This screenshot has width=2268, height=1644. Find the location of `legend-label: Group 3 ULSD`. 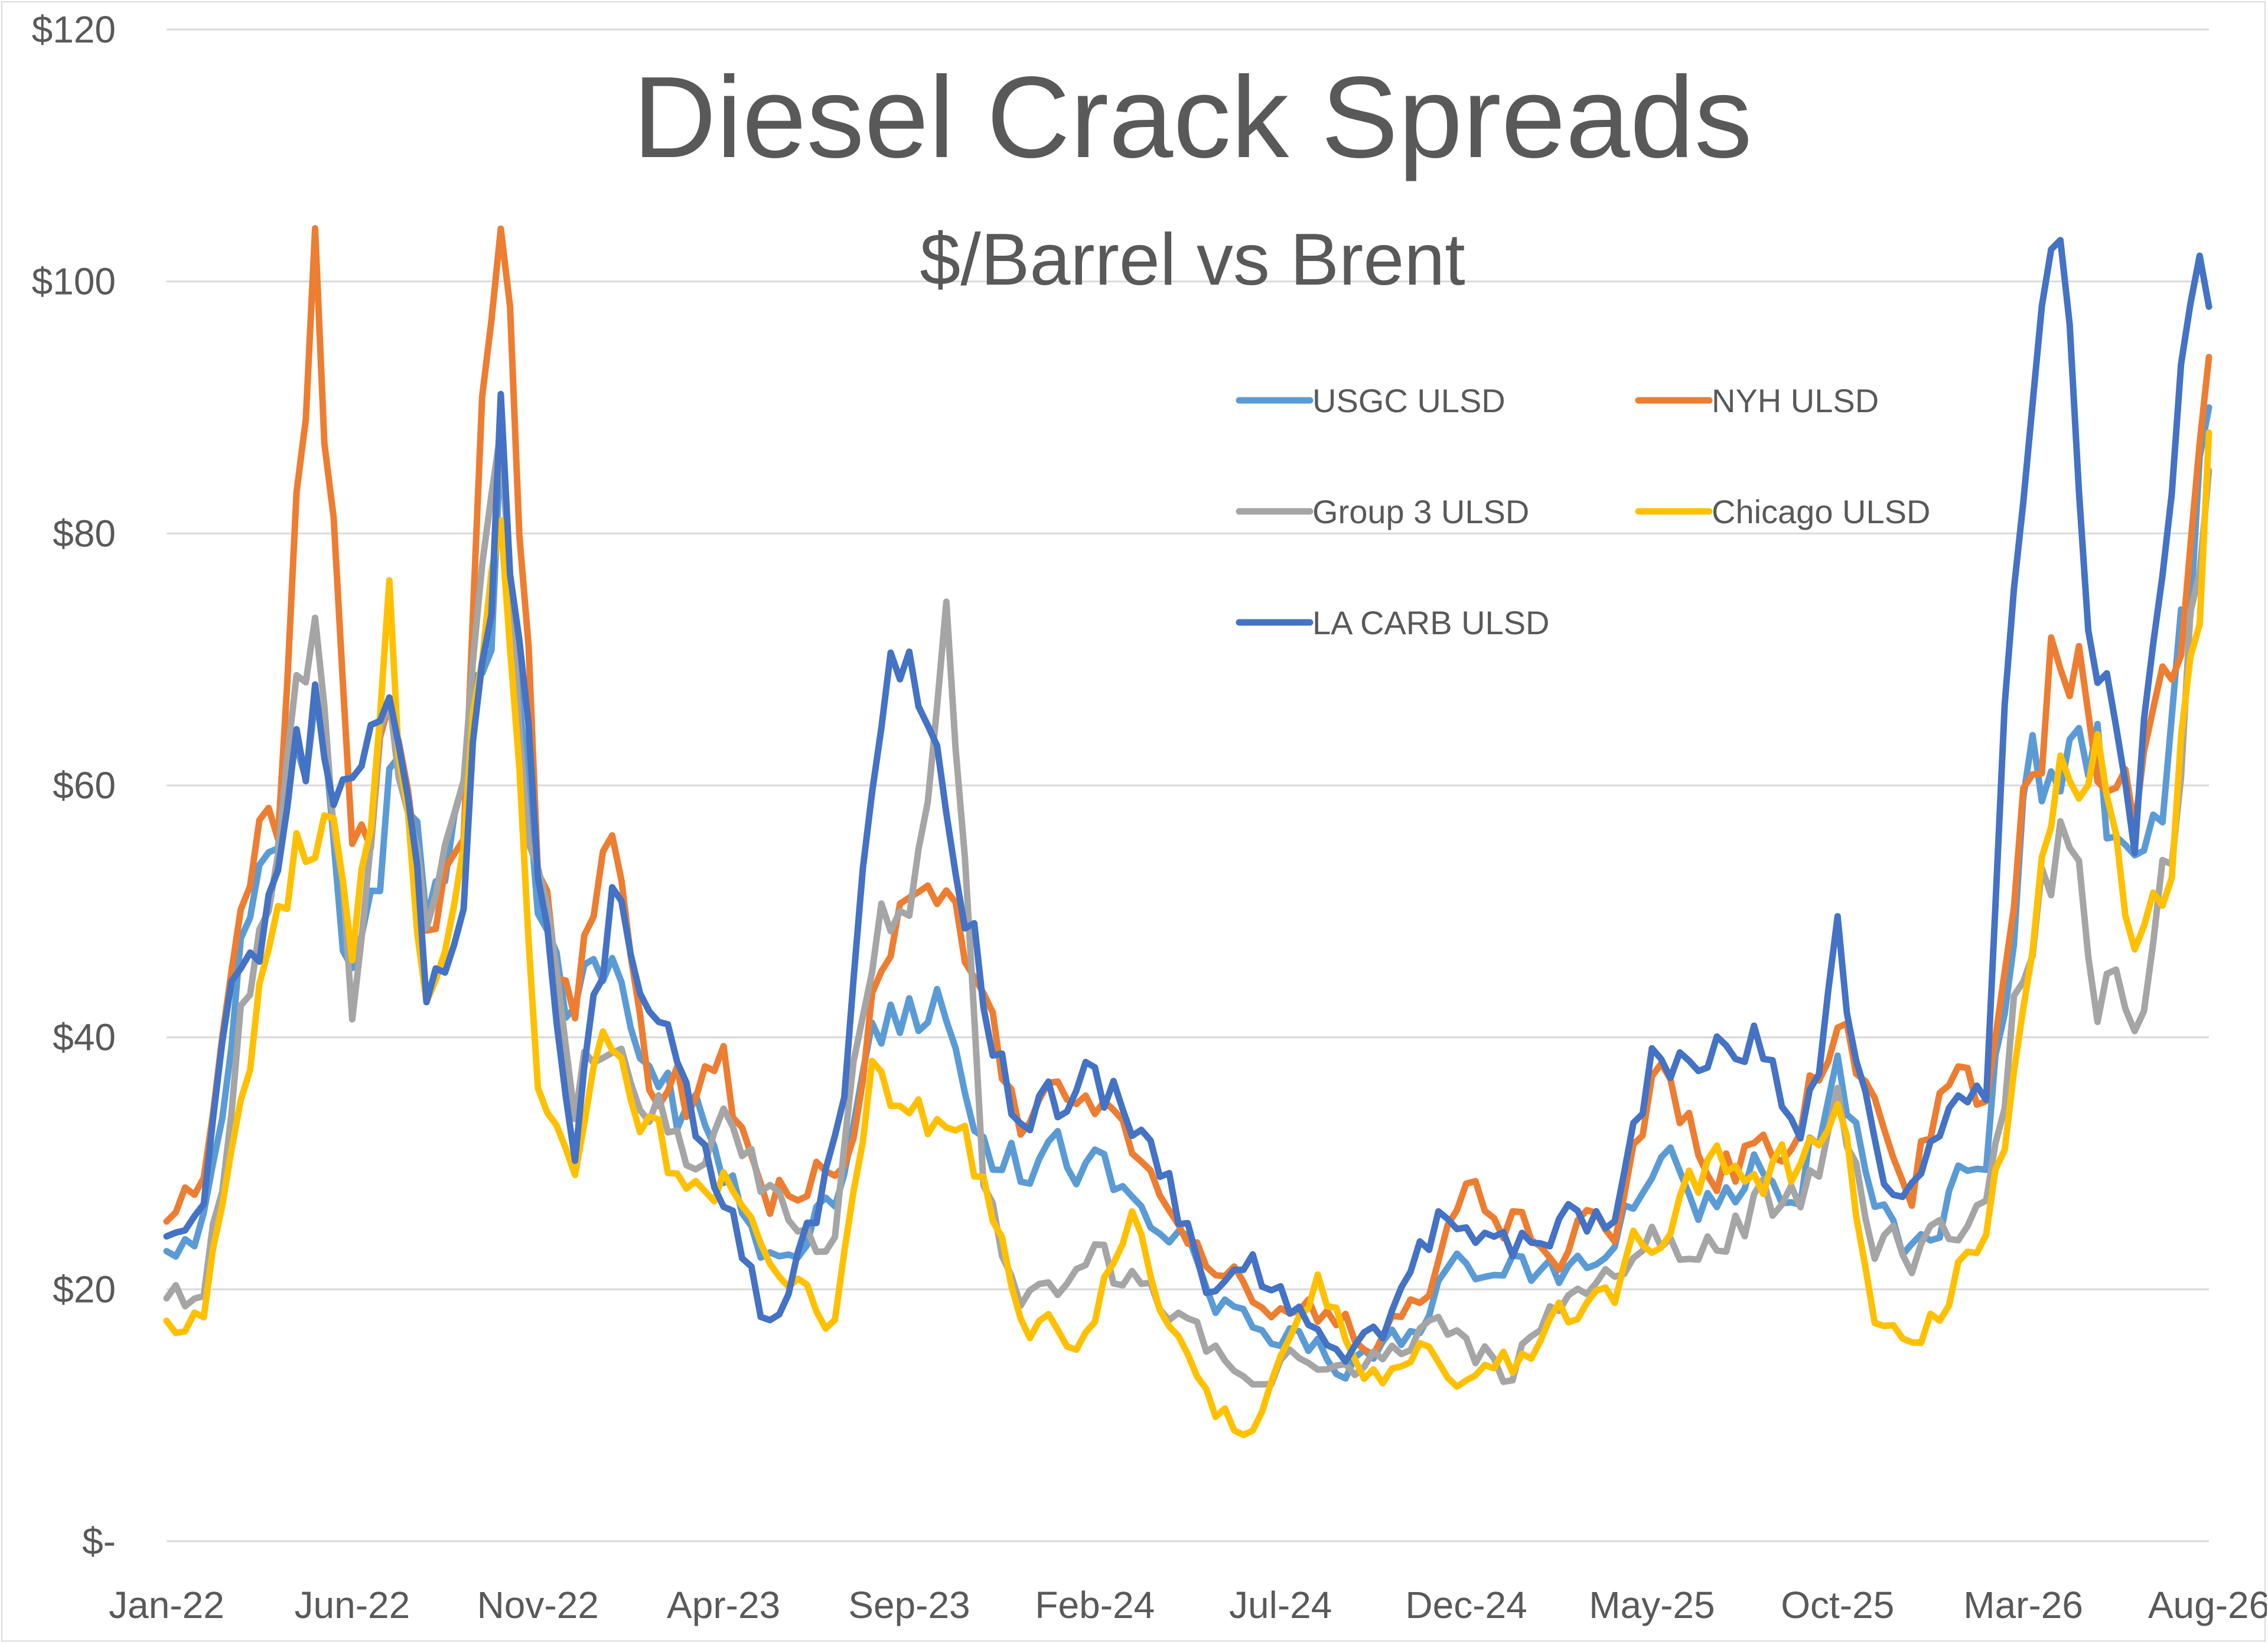

legend-label: Group 3 ULSD is located at coordinates (1420, 512).